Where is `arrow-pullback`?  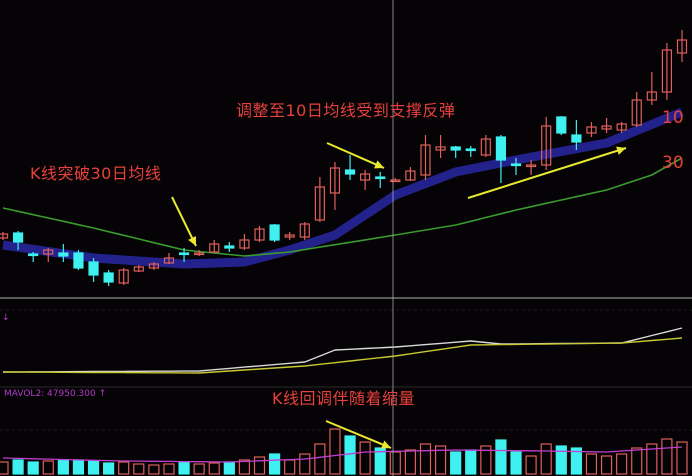 arrow-pullback is located at coordinates (355, 155).